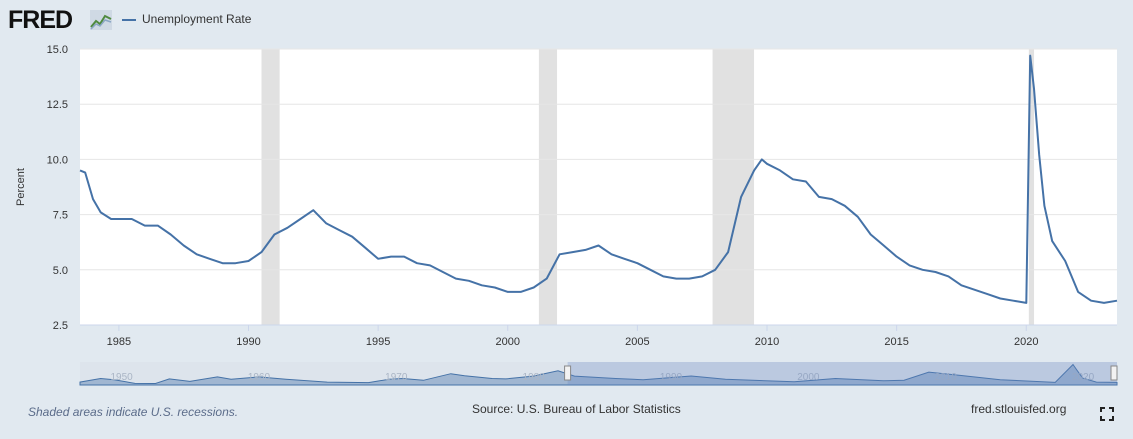 This screenshot has width=1133, height=439. Describe the element at coordinates (57, 160) in the screenshot. I see `y-tick-label: 10.0` at that location.